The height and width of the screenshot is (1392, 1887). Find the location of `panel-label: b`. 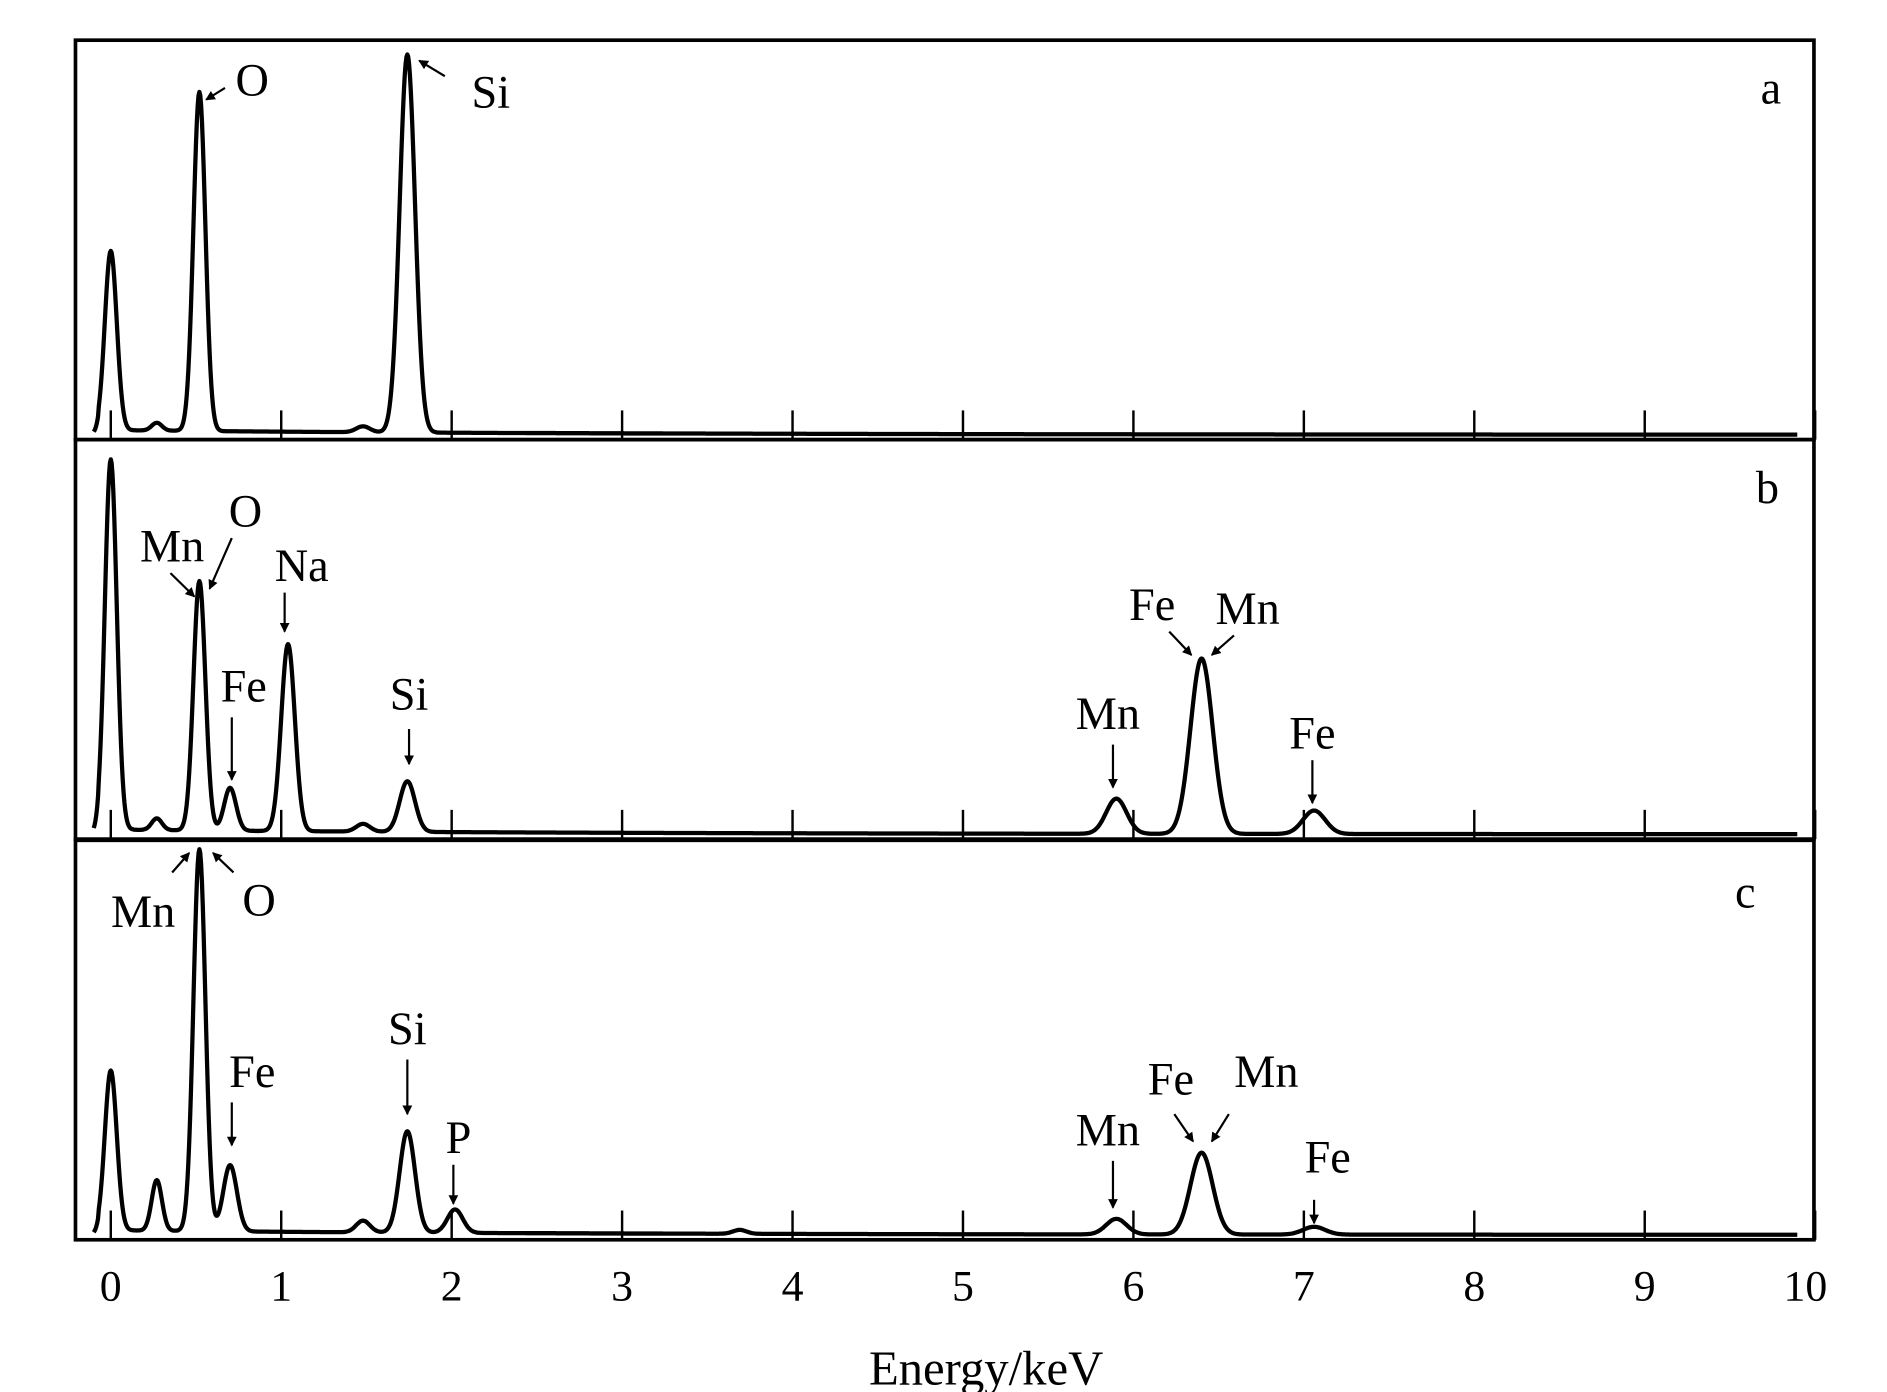

panel-label: b is located at coordinates (1767, 488).